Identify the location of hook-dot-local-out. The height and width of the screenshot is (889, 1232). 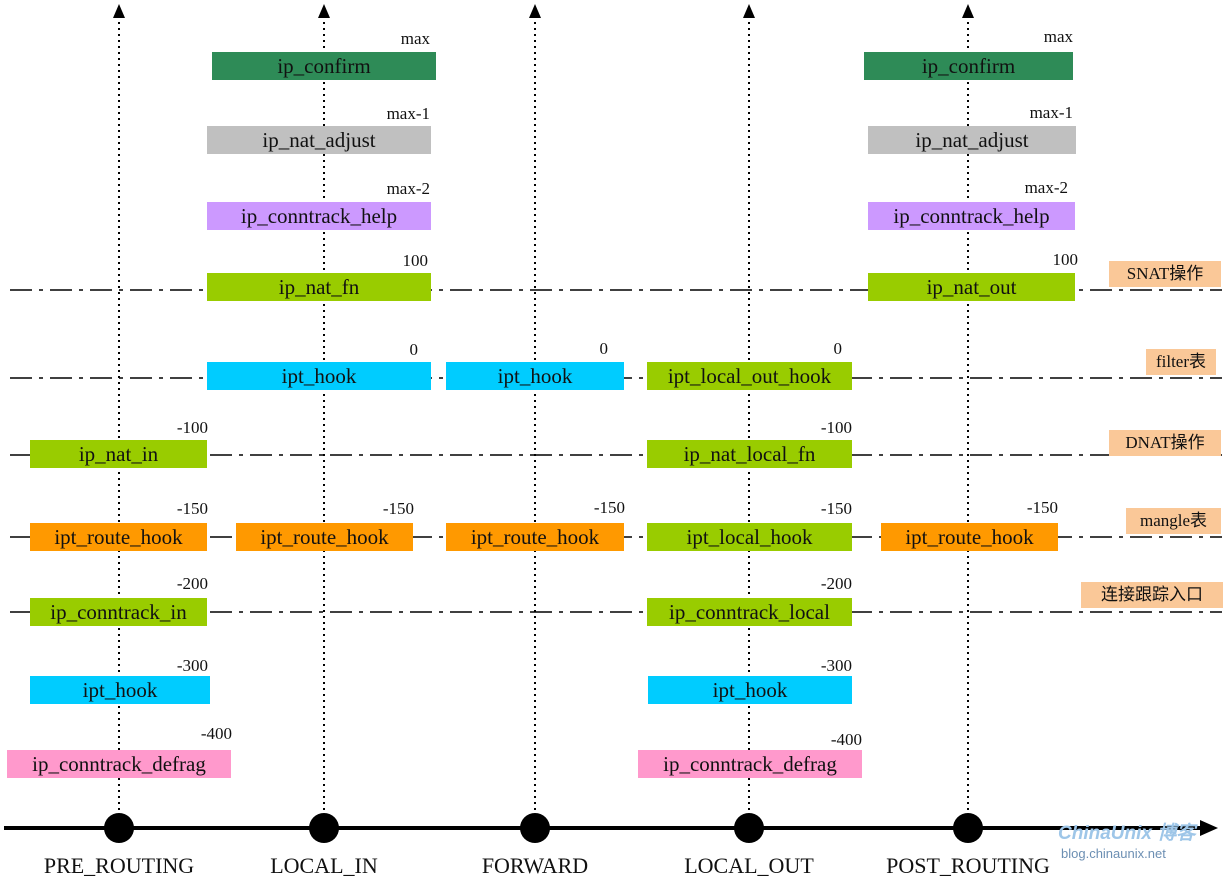
(749, 828).